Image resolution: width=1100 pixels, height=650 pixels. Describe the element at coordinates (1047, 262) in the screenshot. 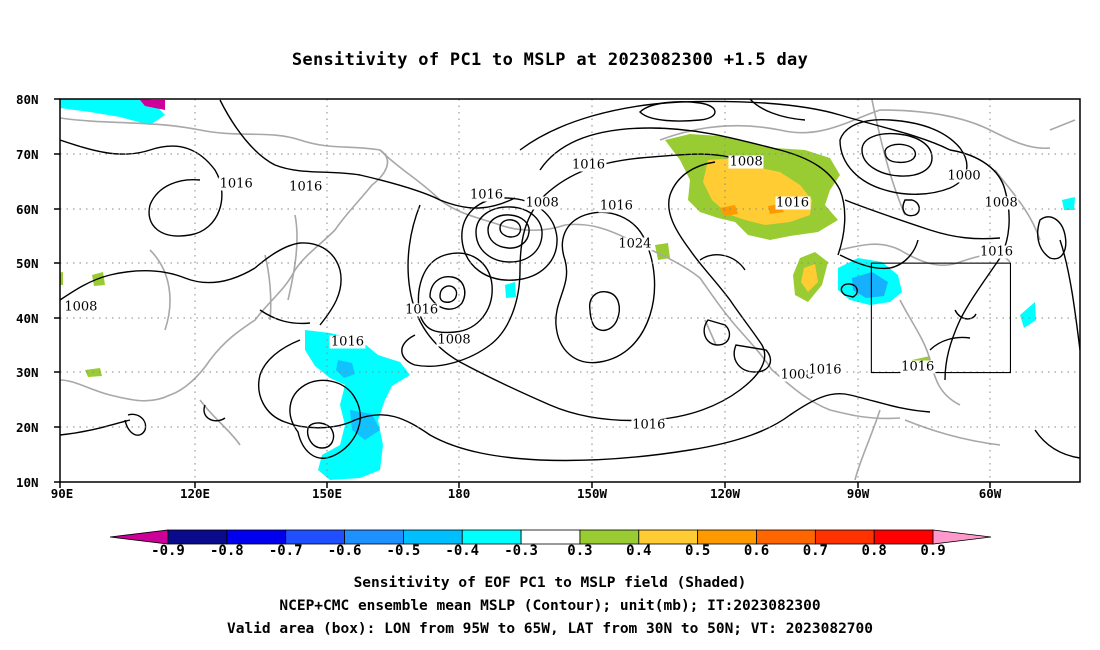

I see `shade-neg-atlantic` at that location.